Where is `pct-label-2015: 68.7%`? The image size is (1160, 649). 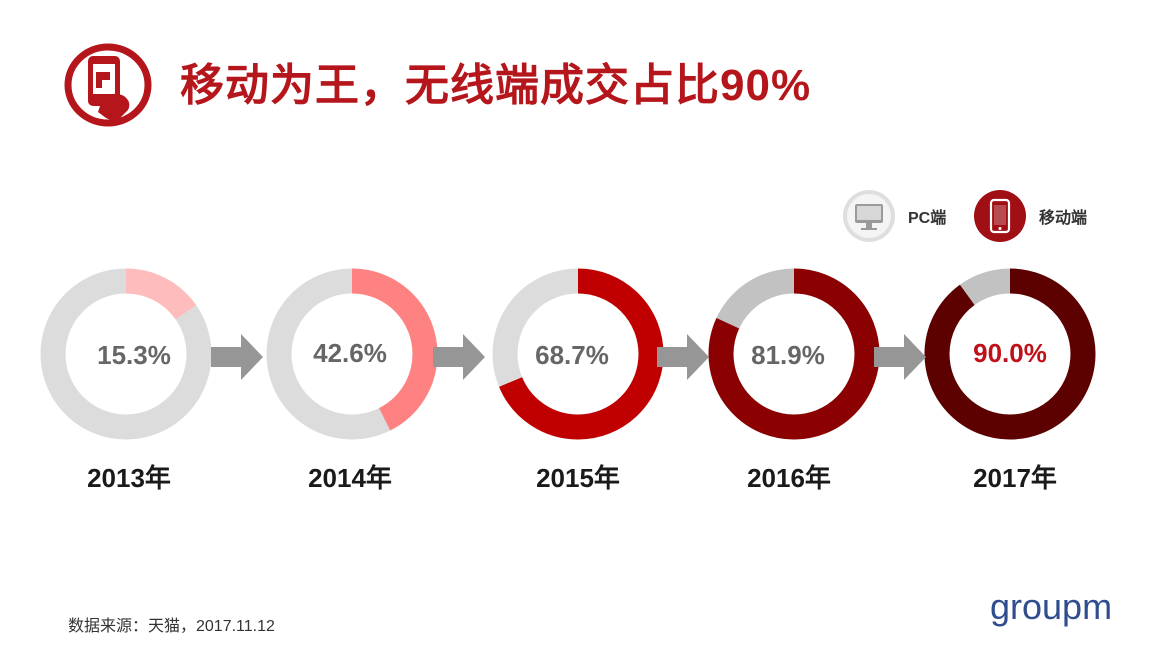
pct-label-2015: 68.7% is located at coordinates (572, 355).